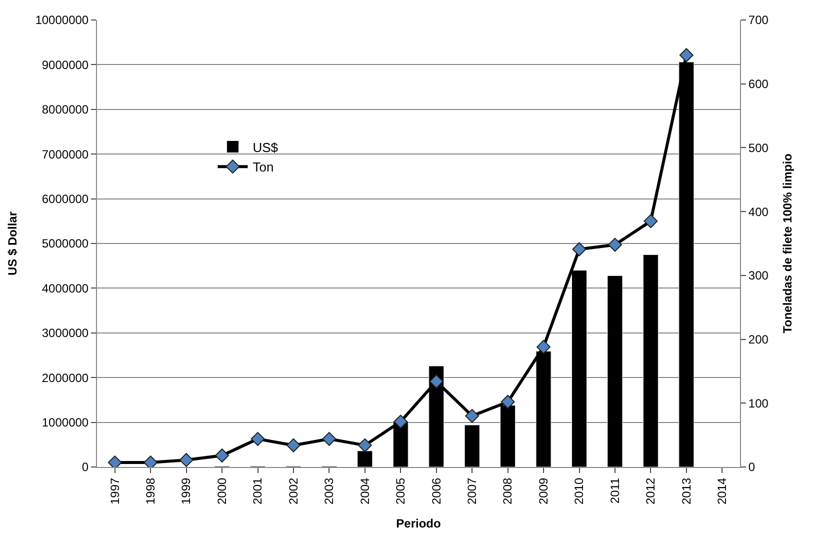 Image resolution: width=834 pixels, height=543 pixels. I want to click on x-tick-label: 2004, so click(365, 491).